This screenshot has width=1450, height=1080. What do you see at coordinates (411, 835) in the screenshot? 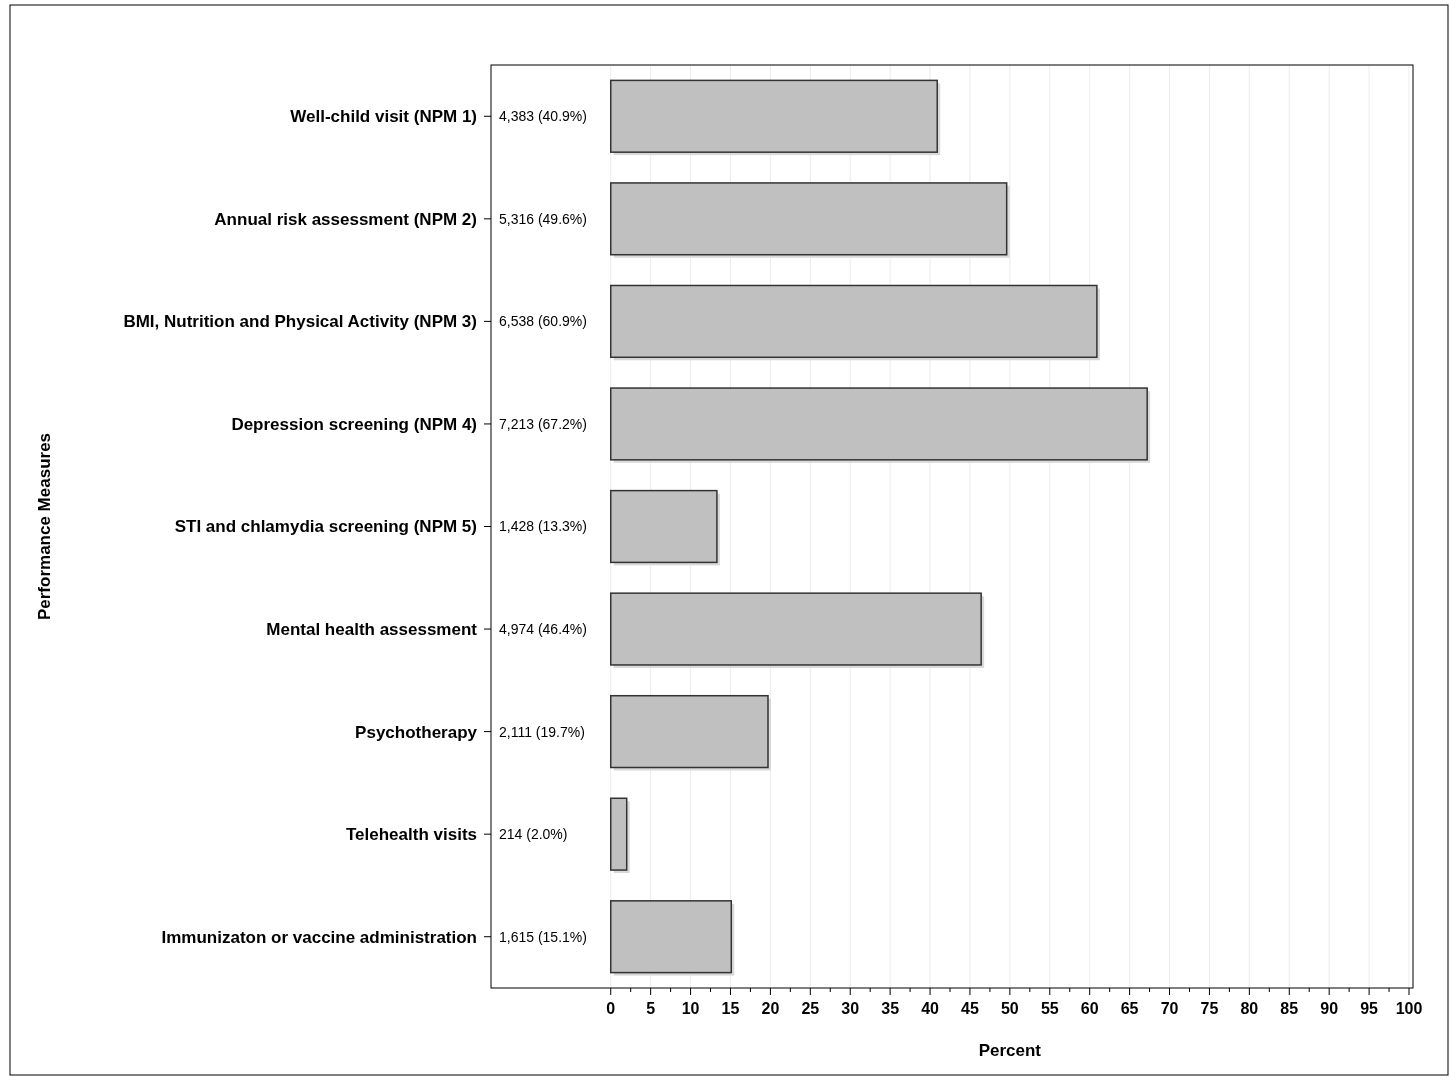
I see `y-tick-label: Telehealth visits` at bounding box center [411, 835].